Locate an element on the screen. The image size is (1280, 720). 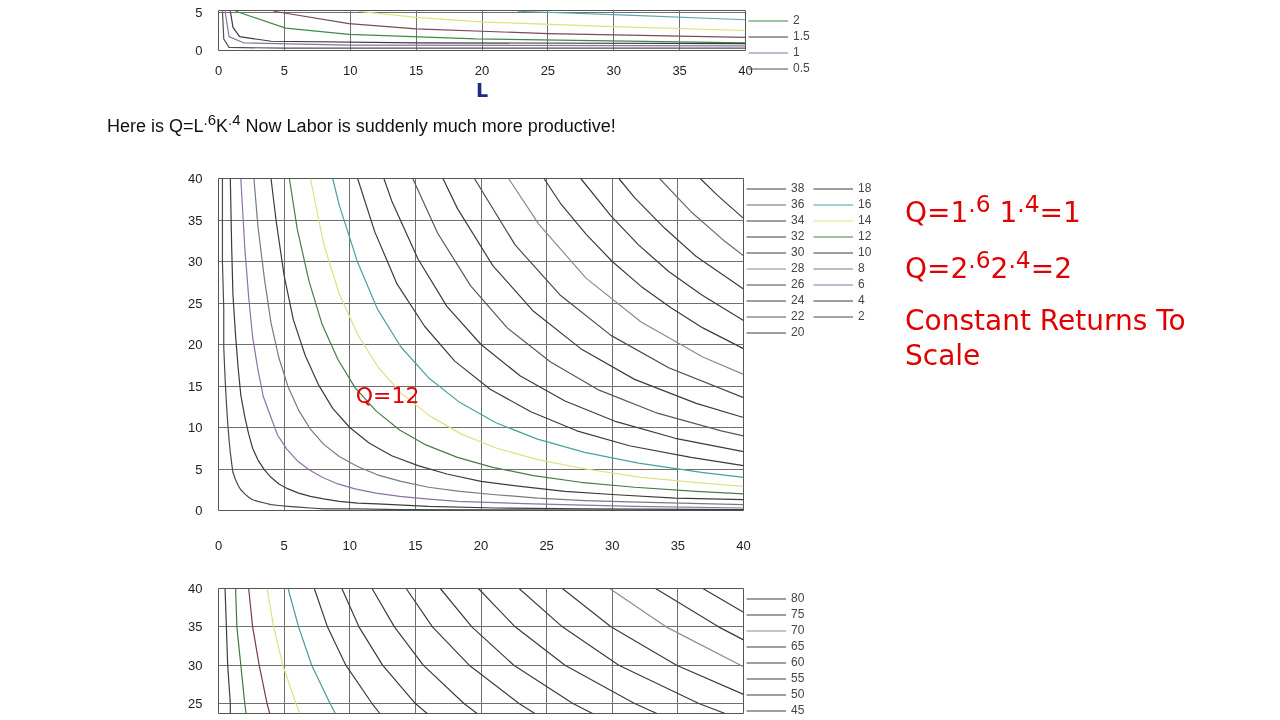
legend-label: 34 is located at coordinates (798, 220).